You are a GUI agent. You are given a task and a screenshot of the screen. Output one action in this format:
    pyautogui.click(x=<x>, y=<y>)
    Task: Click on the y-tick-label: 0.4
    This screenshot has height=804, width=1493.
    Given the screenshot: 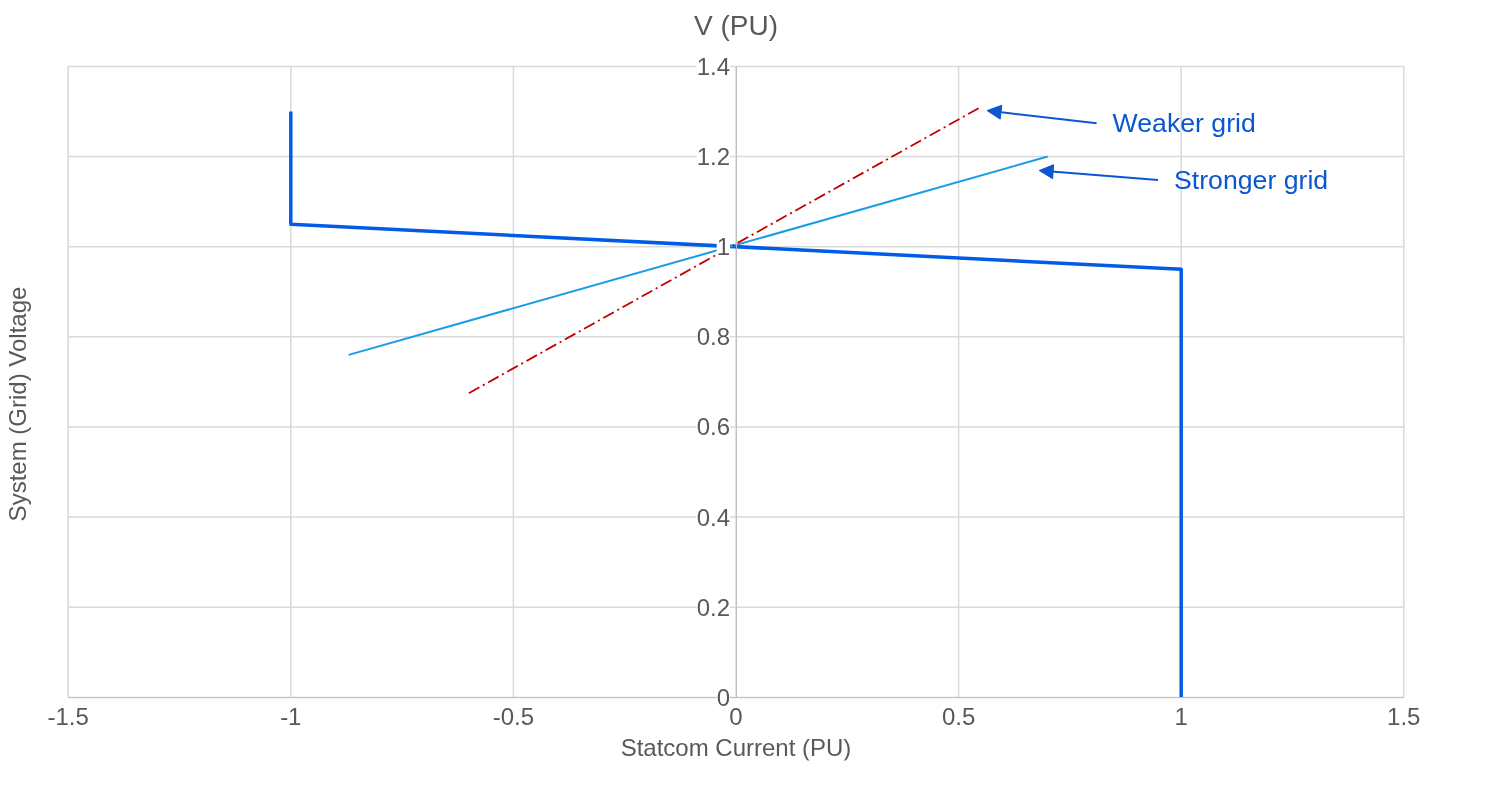 What is the action you would take?
    pyautogui.click(x=713, y=517)
    